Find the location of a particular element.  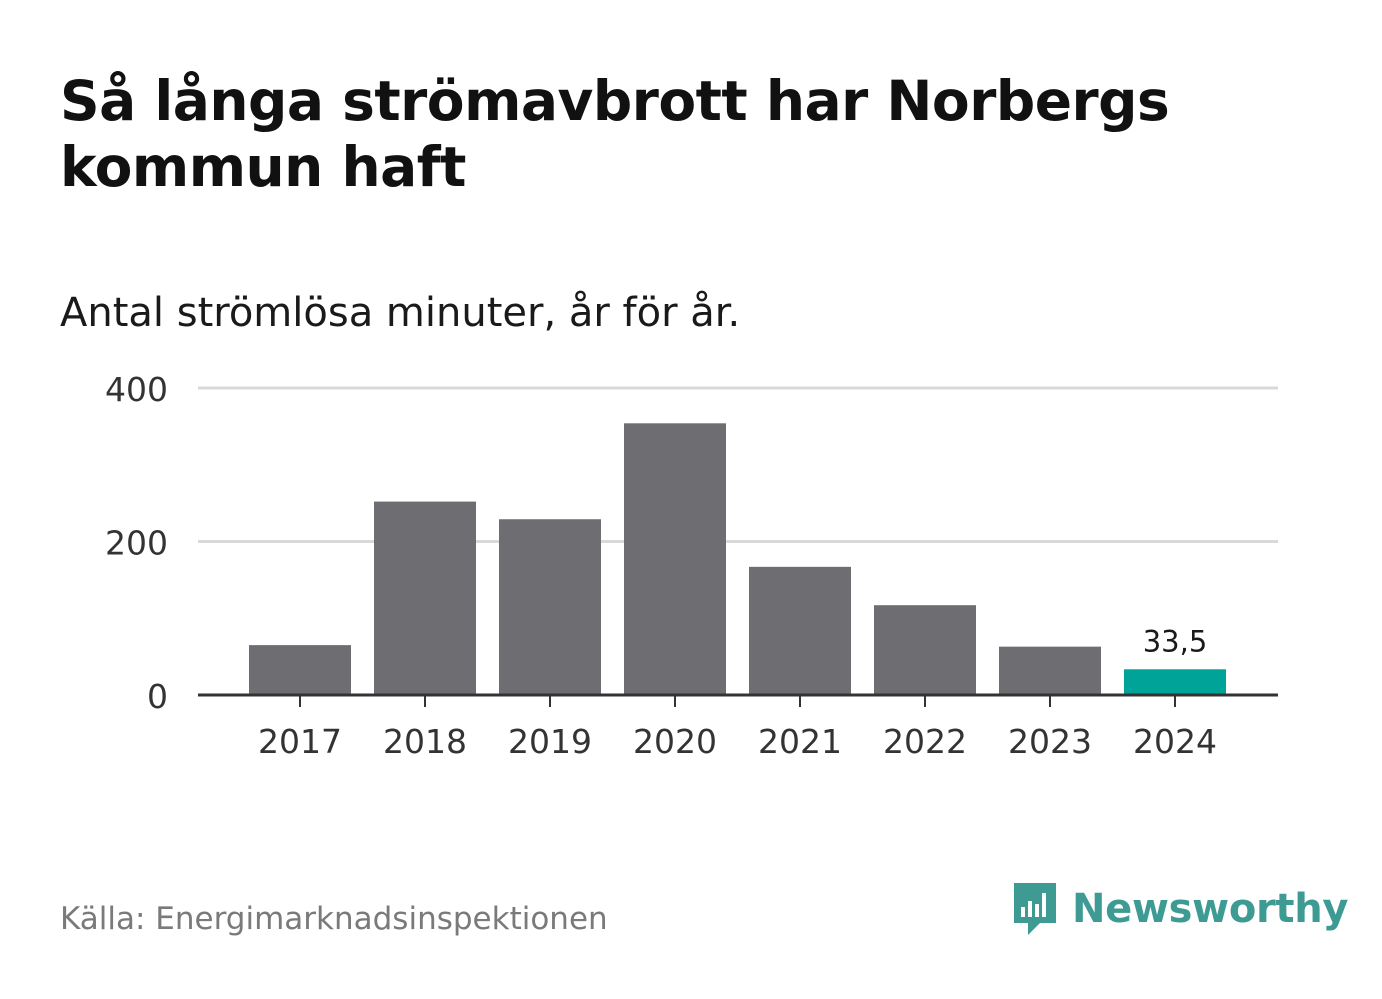

x-tick-label: 2021 is located at coordinates (800, 741).